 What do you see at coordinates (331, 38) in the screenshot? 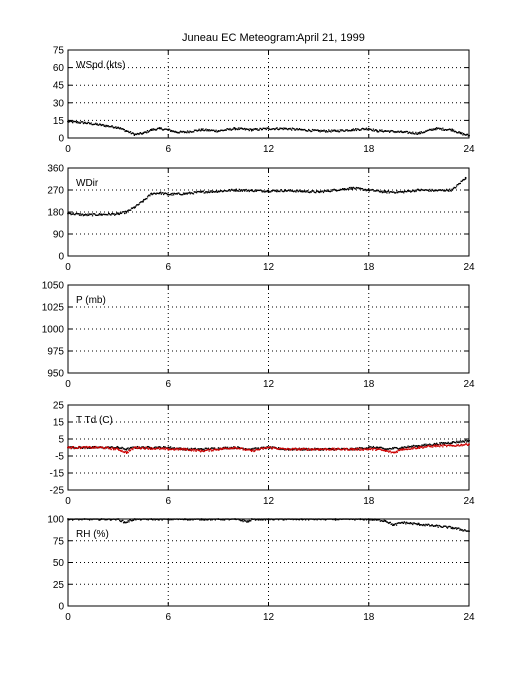
I see `title-date: April 21, 1999` at bounding box center [331, 38].